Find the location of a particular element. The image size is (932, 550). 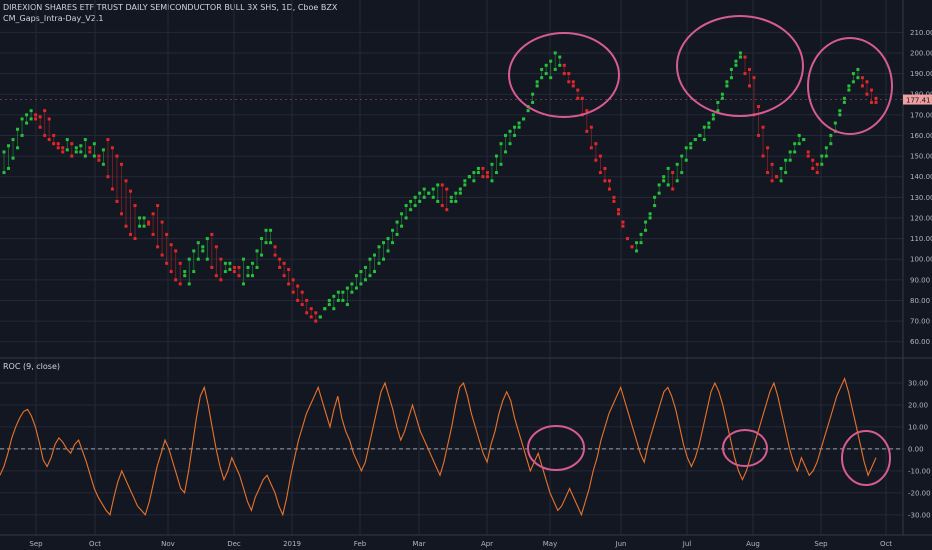

price-tick-label: 100.00 is located at coordinates (921, 260).